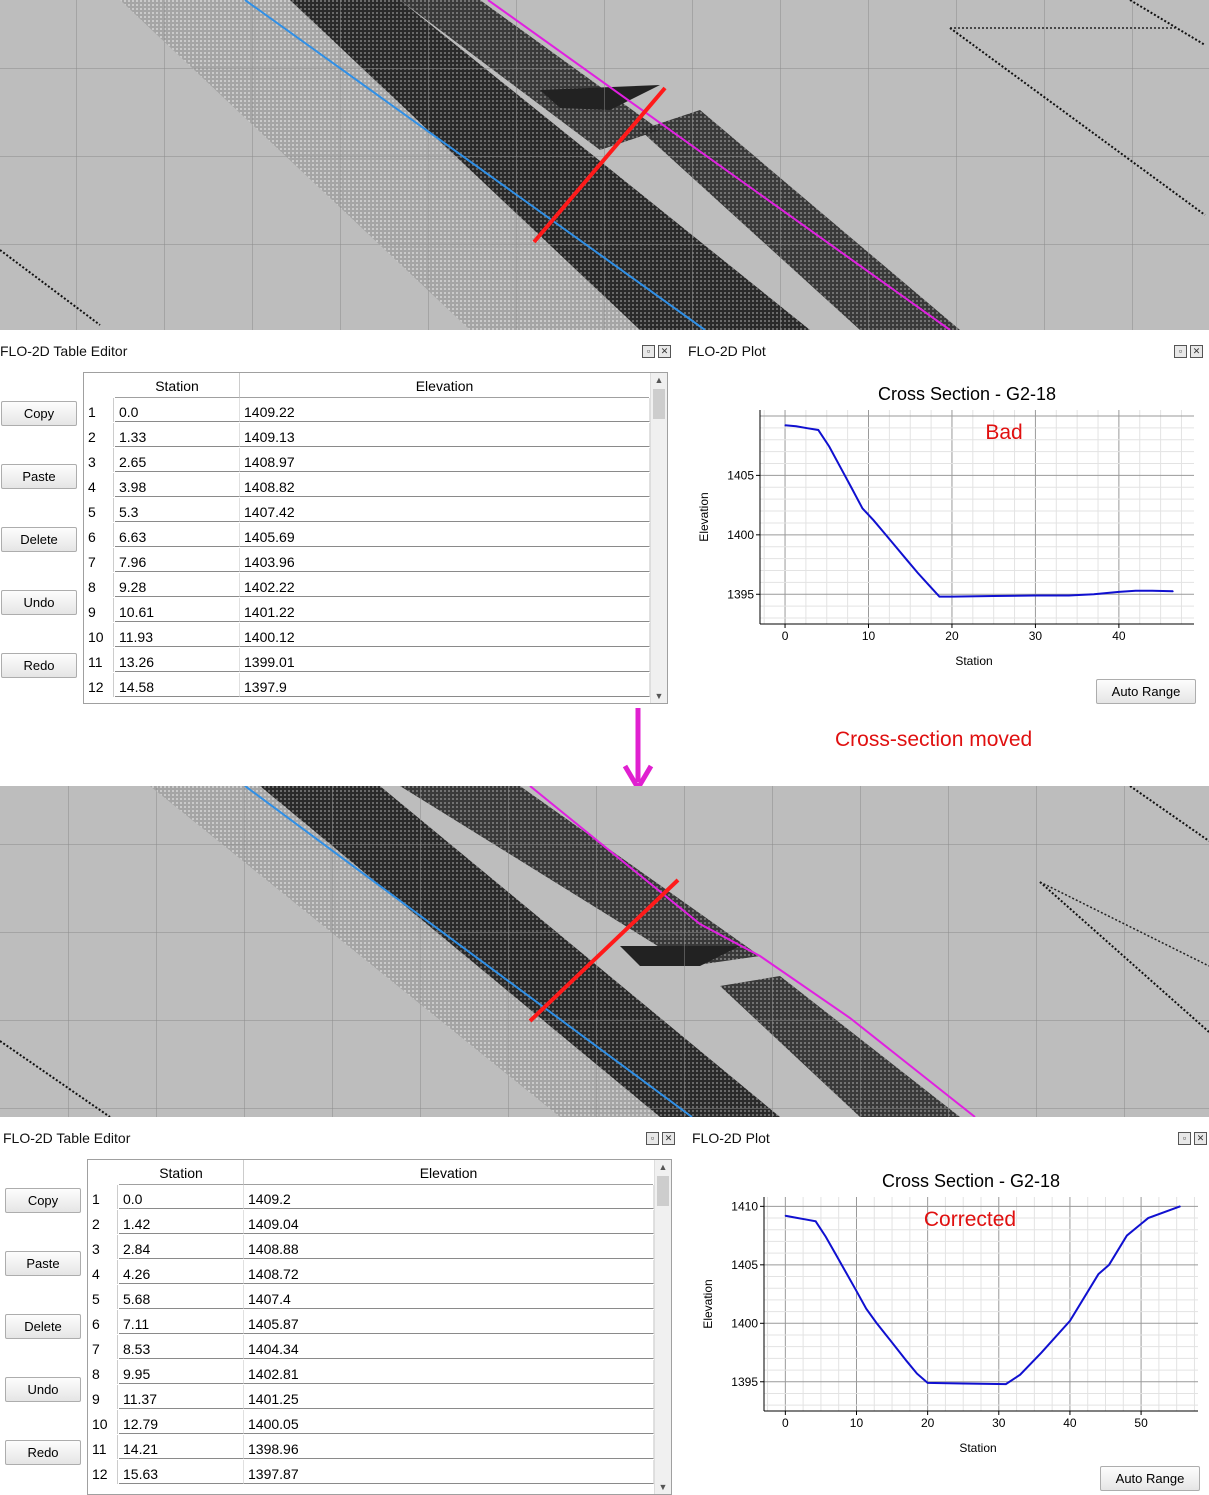 The height and width of the screenshot is (1495, 1209). I want to click on table-row: 7 7.96 1403.96, so click(367, 560).